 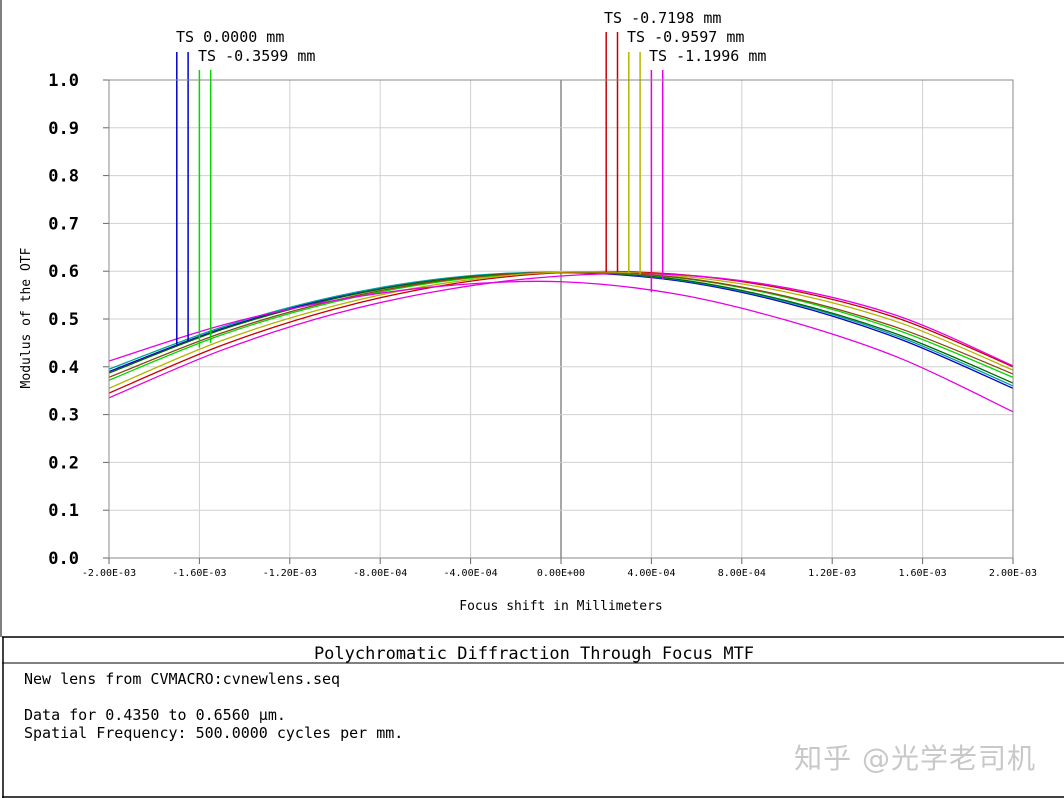 What do you see at coordinates (1013, 573) in the screenshot?
I see `x-tick-label: 2.00E-03` at bounding box center [1013, 573].